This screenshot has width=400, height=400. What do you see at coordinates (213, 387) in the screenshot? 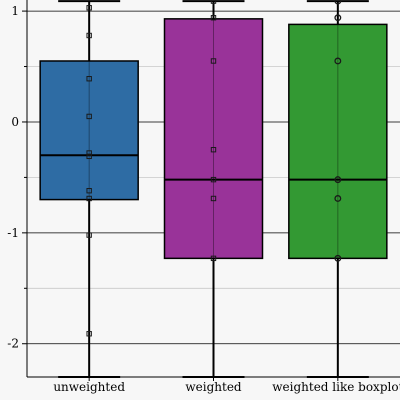
I see `x-tick-label: weighted` at bounding box center [213, 387].